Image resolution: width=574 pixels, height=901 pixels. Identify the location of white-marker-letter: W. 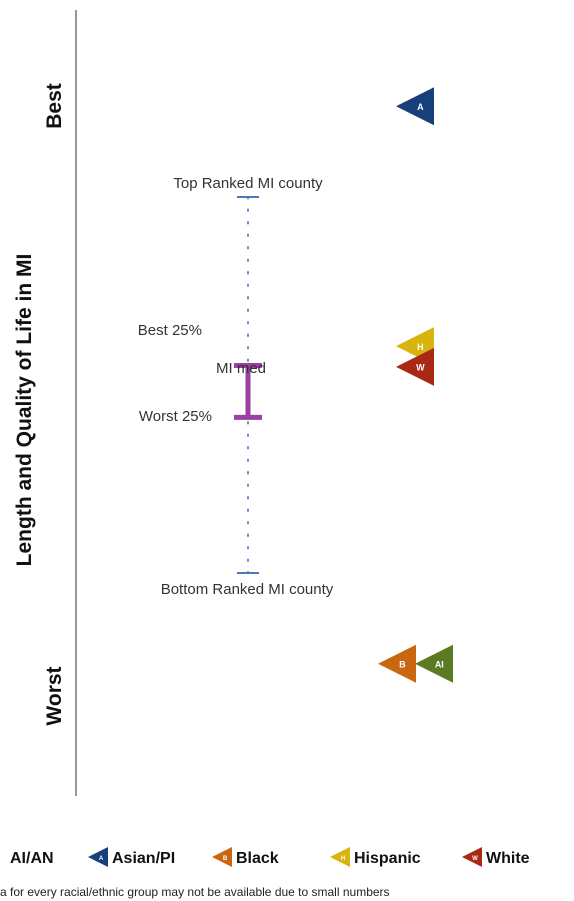
(420, 368).